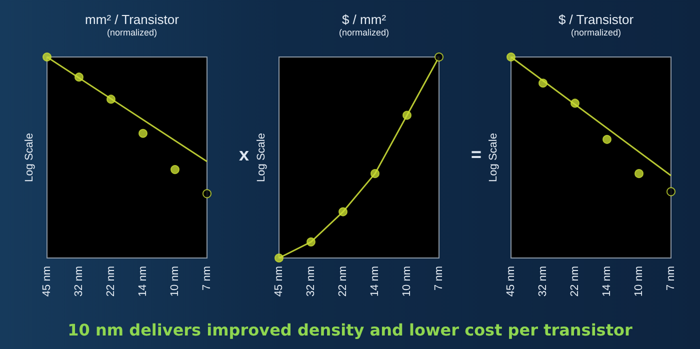  I want to click on text: x, so click(244, 154).